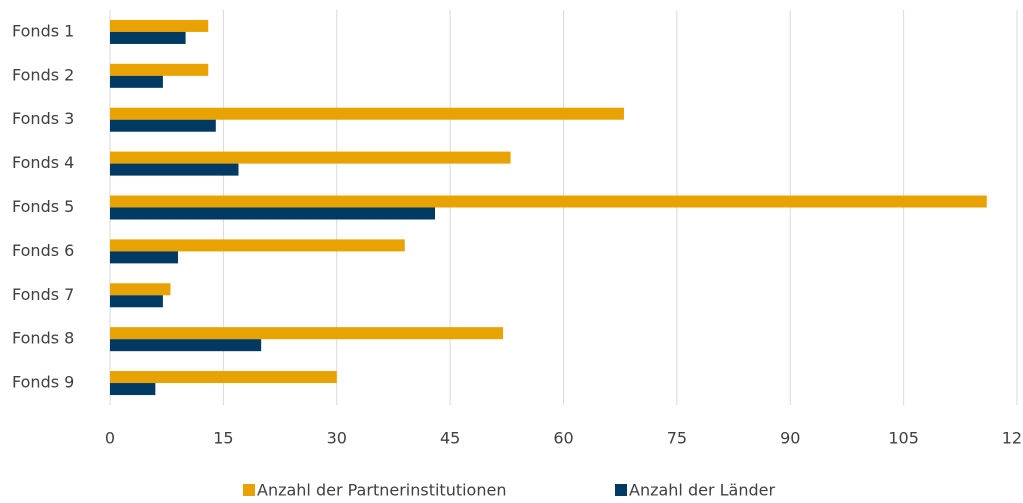 This screenshot has height=503, width=1023. Describe the element at coordinates (43, 118) in the screenshot. I see `y-tick-label: Fonds 3` at that location.